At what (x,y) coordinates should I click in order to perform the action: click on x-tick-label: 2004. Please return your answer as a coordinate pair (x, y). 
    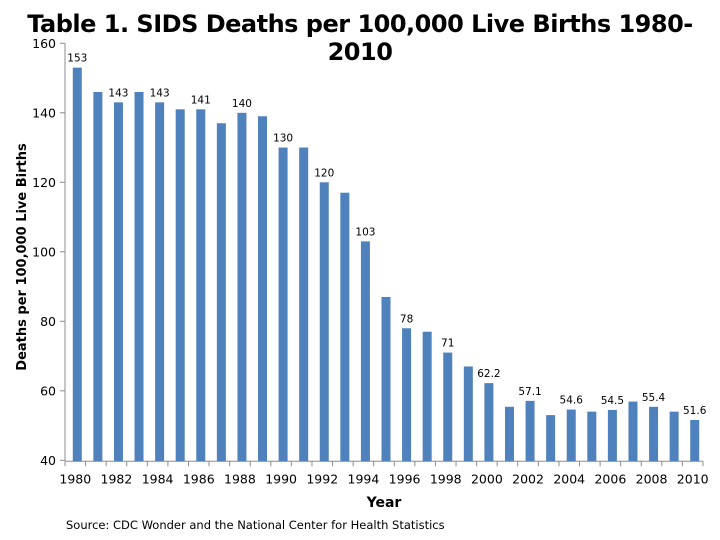
    Looking at the image, I should click on (569, 478).